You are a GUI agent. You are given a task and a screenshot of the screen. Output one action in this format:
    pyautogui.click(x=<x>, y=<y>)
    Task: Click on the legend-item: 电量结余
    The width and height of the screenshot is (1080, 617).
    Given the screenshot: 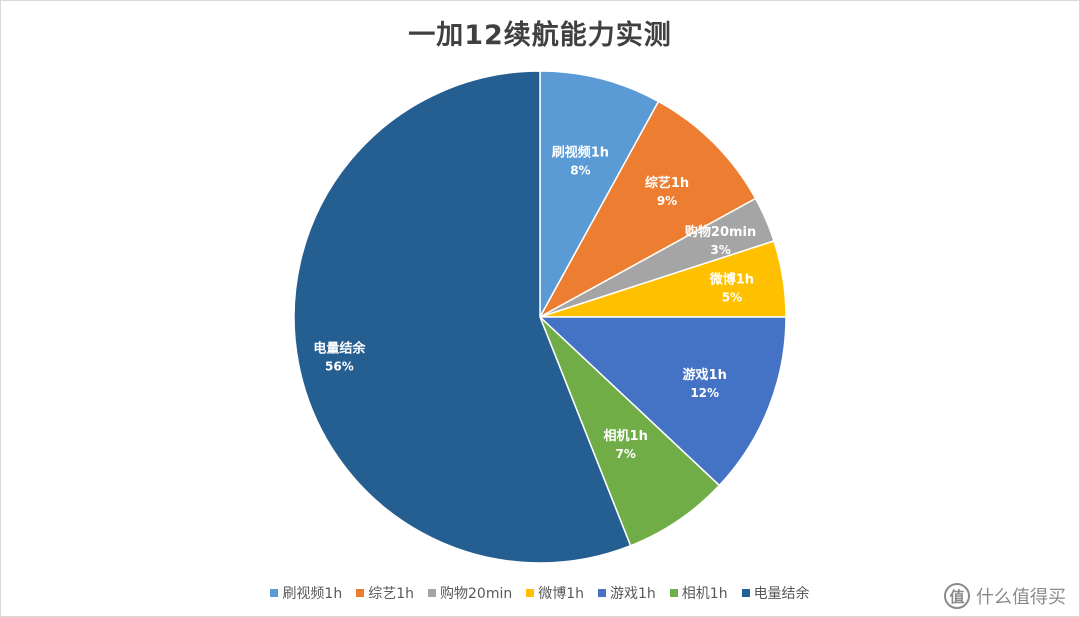 What is the action you would take?
    pyautogui.click(x=775, y=593)
    